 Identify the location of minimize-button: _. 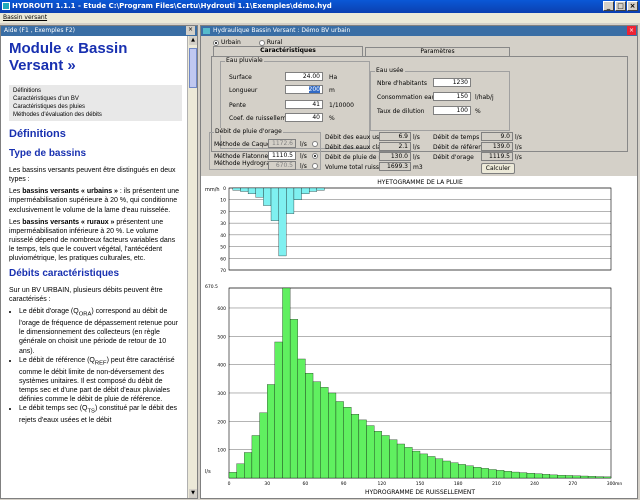
(608, 6).